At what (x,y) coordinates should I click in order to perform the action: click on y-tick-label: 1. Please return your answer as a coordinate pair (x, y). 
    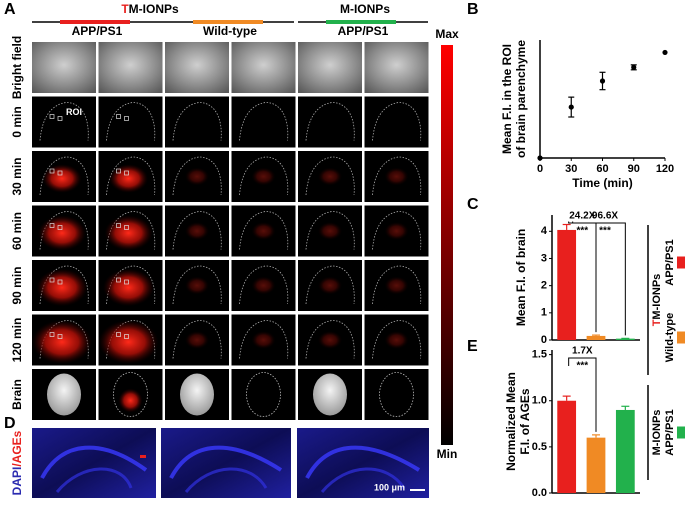
    Looking at the image, I should click on (544, 313).